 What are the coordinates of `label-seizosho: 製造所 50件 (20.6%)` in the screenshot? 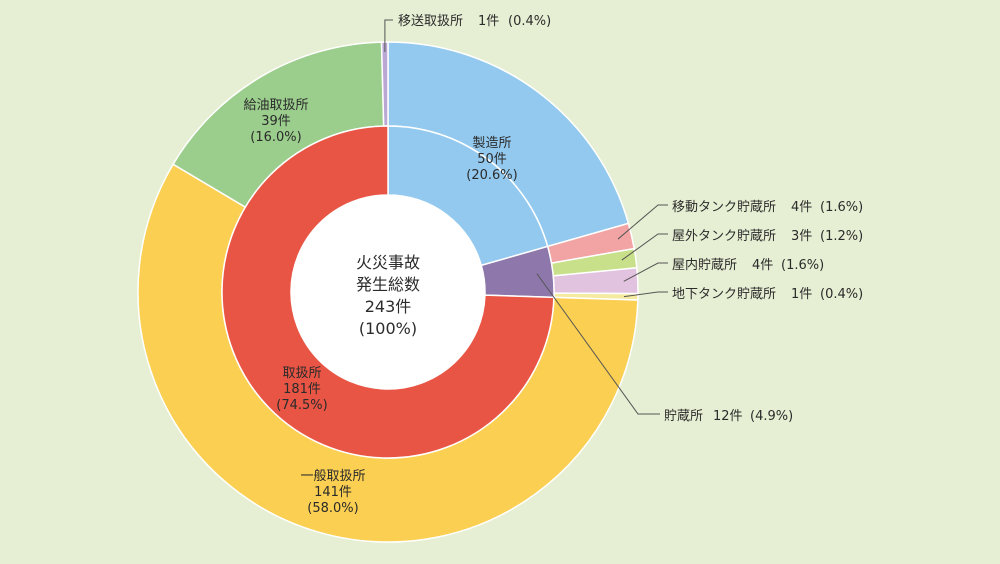 It's located at (491, 159).